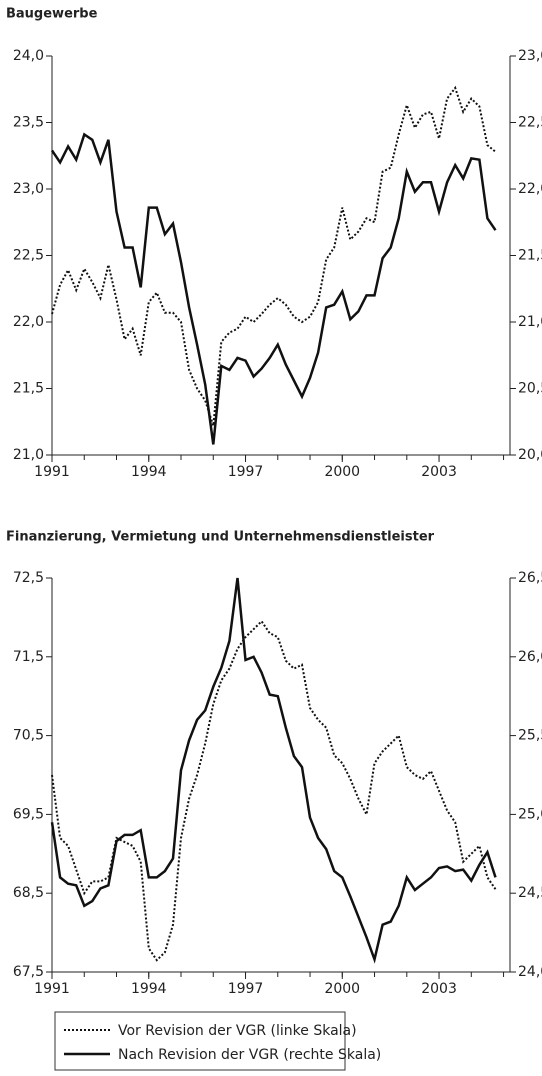  Describe the element at coordinates (28, 322) in the screenshot. I see `y-tick-label: 22,0` at that location.